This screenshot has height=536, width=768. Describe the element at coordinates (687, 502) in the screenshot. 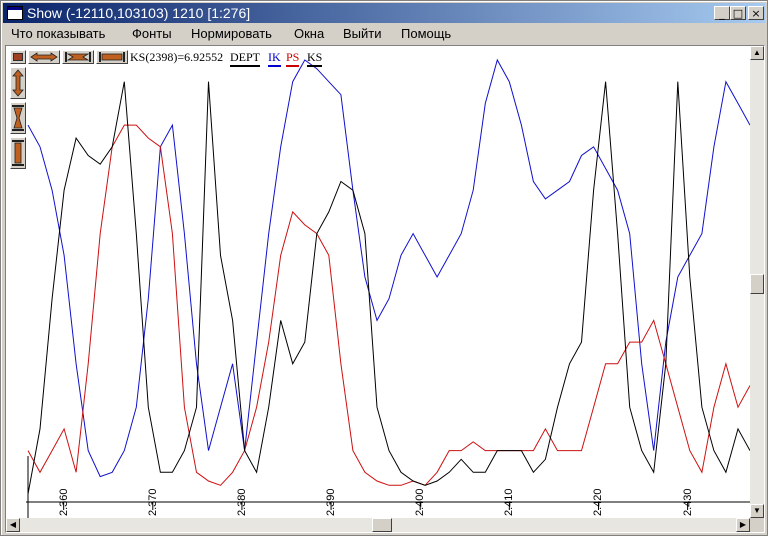

I see `x-tick-label: 2.430` at that location.